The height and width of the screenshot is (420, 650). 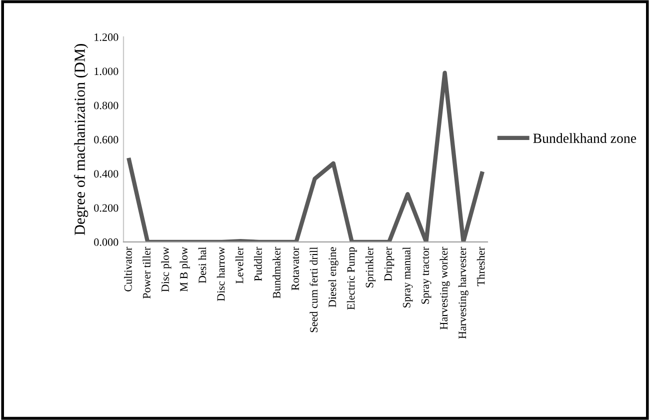 What do you see at coordinates (480, 266) in the screenshot?
I see `x-tick-label: Thresher` at bounding box center [480, 266].